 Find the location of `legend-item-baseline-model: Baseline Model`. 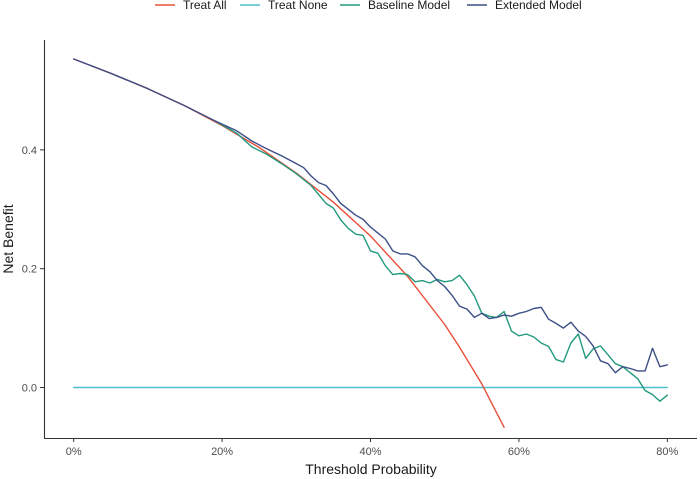

legend-item-baseline-model: Baseline Model is located at coordinates (395, 6).